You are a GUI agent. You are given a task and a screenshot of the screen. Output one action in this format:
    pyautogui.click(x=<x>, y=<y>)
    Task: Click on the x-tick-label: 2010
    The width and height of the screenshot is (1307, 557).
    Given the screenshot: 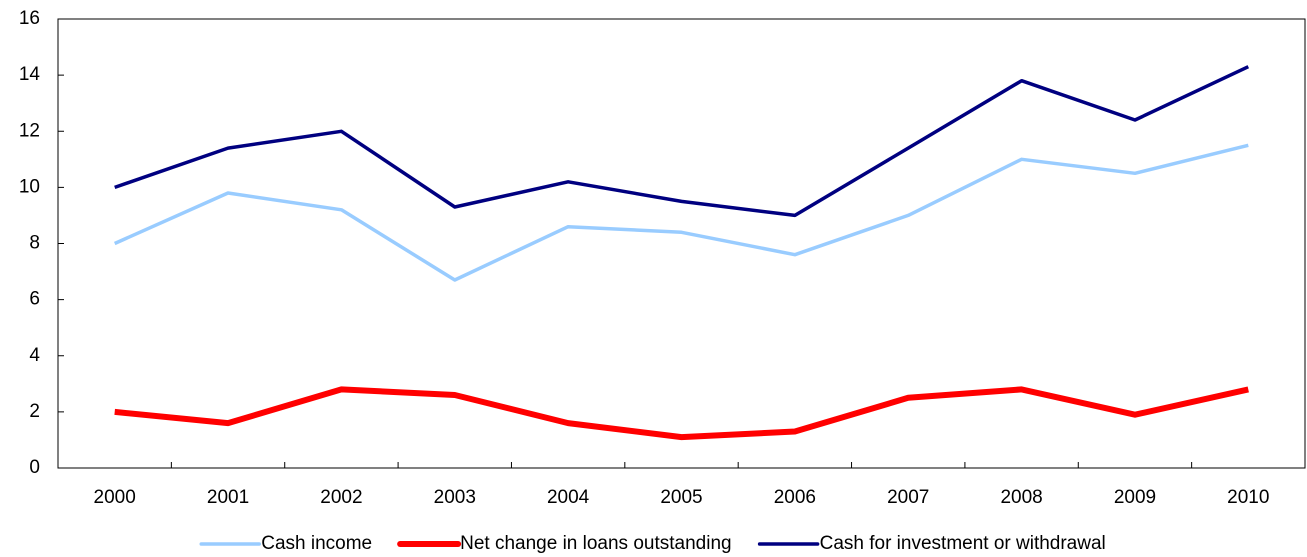 What is the action you would take?
    pyautogui.click(x=1248, y=497)
    